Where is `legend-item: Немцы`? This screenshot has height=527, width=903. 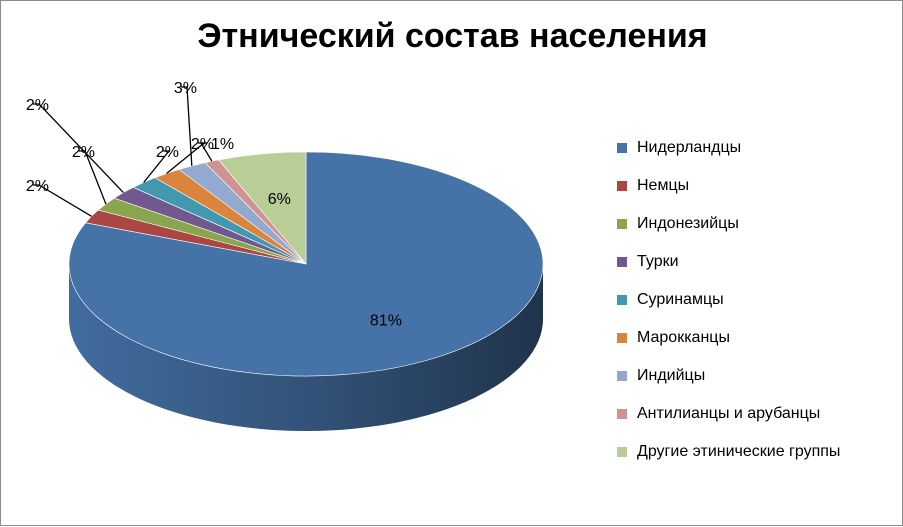 legend-item: Немцы is located at coordinates (728, 186).